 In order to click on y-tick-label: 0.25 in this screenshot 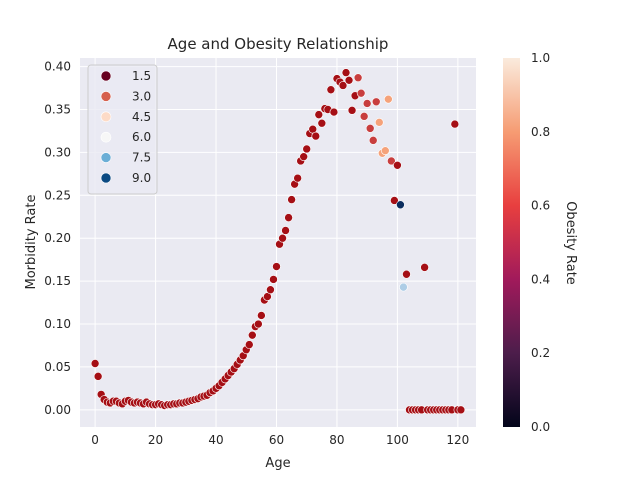, I will do `click(57, 195)`.